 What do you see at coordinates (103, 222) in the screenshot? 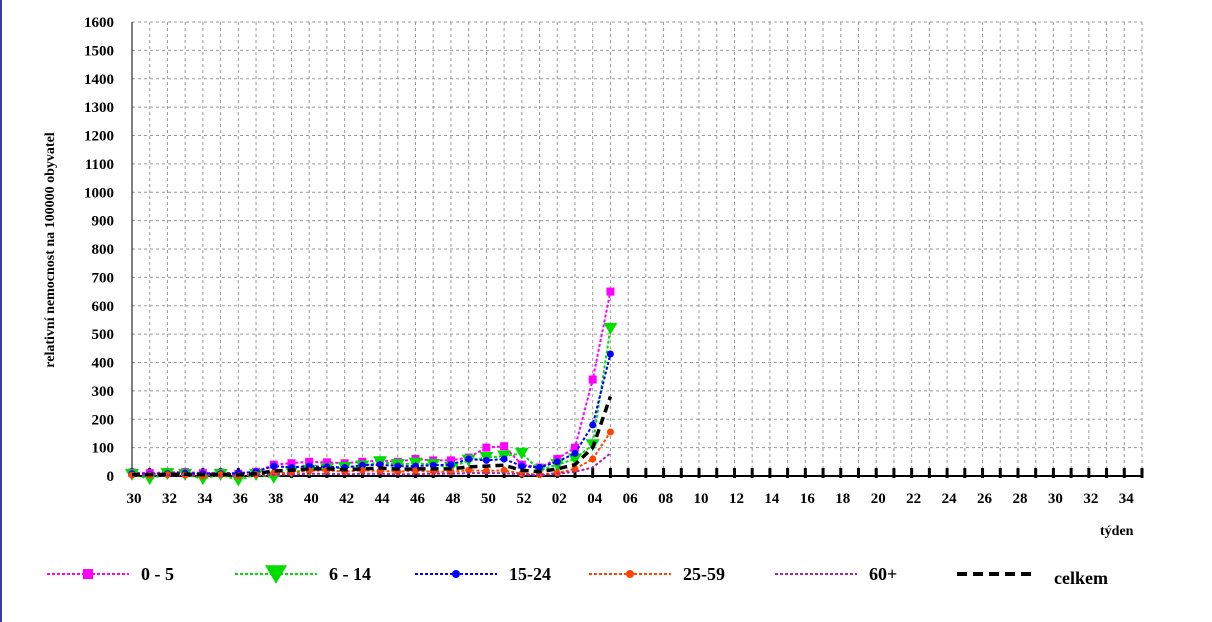
I see `y-tick-label: 900` at bounding box center [103, 222].